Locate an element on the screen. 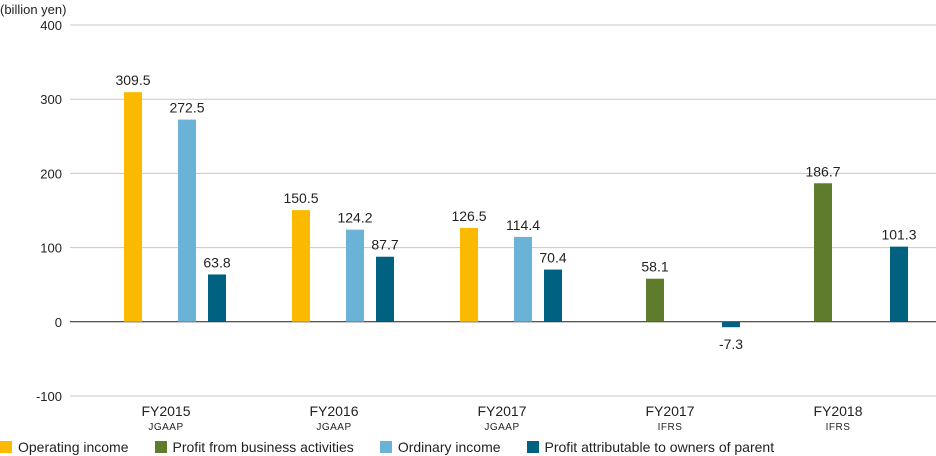  y-tick-label: 300 is located at coordinates (51, 99).